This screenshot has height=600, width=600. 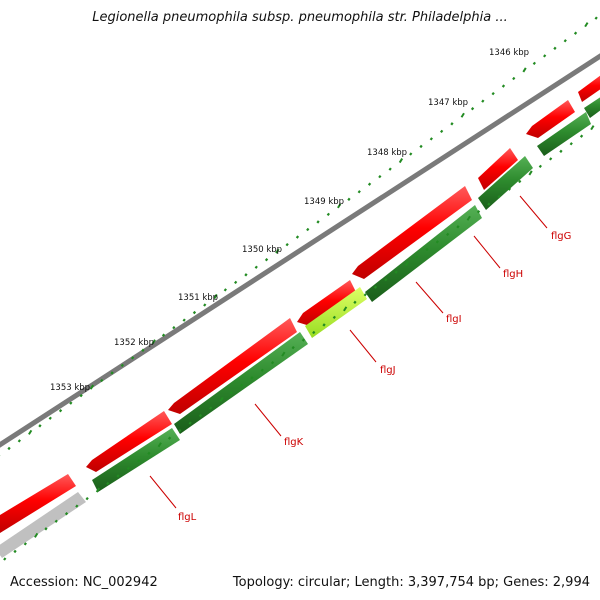 What do you see at coordinates (388, 370) in the screenshot?
I see `gene-label-flgJ: flgJ` at bounding box center [388, 370].